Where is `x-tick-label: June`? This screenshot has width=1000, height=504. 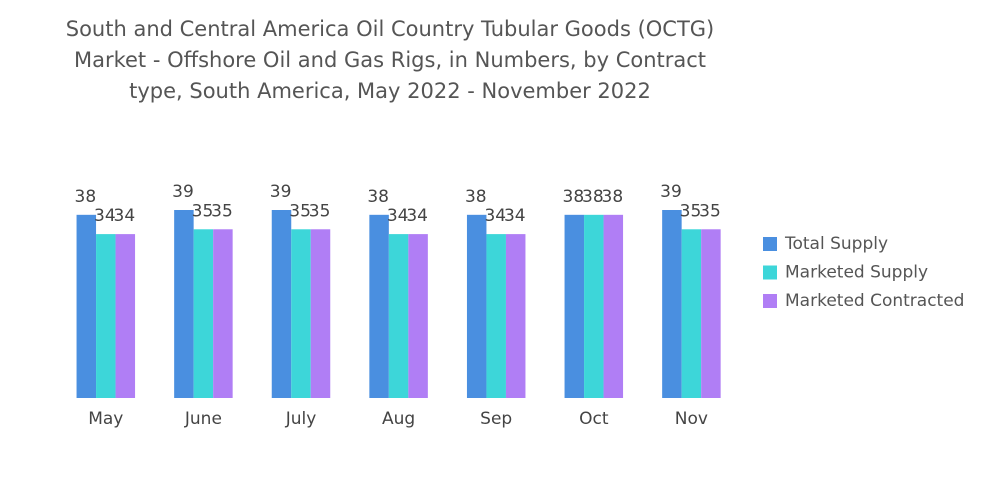
x-tick-label: June is located at coordinates (203, 419).